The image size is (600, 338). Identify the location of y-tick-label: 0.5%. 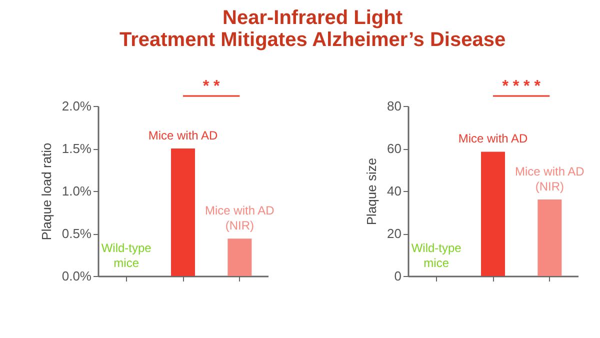
(77, 233).